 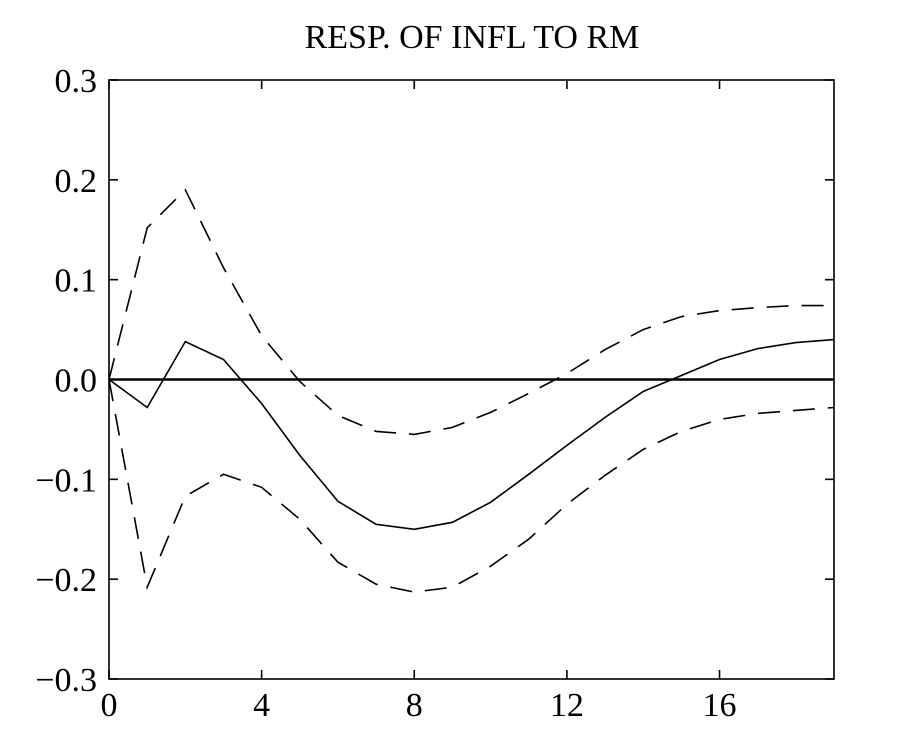 I want to click on y-tick-label: 0.1, so click(x=76, y=281).